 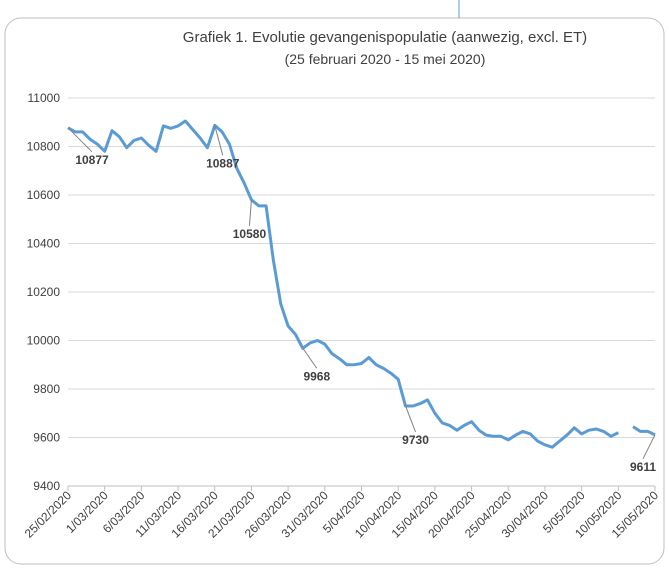 I want to click on y-tick-label: 10800, so click(x=44, y=147).